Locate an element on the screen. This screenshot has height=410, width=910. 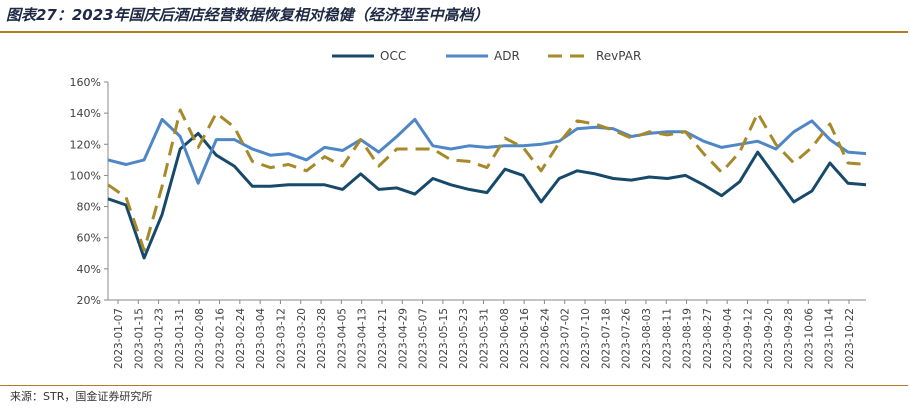
y-tick-label: 160% is located at coordinates (85, 82).